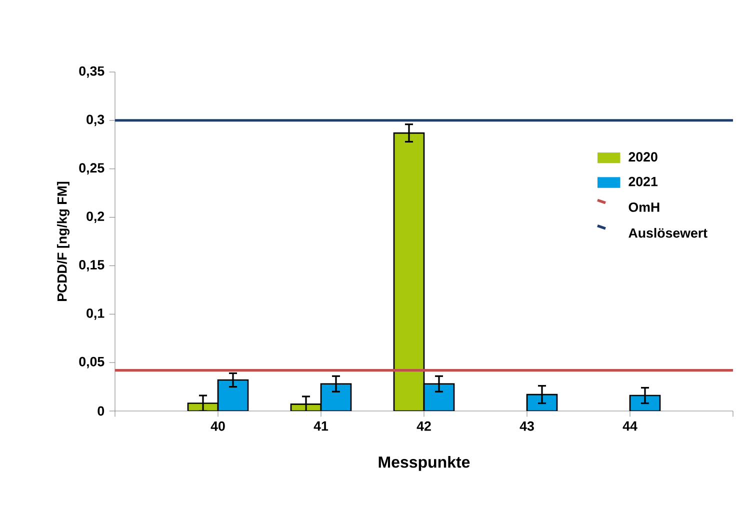 Image resolution: width=751 pixels, height=526 pixels. What do you see at coordinates (409, 271) in the screenshot?
I see `bar` at bounding box center [409, 271].